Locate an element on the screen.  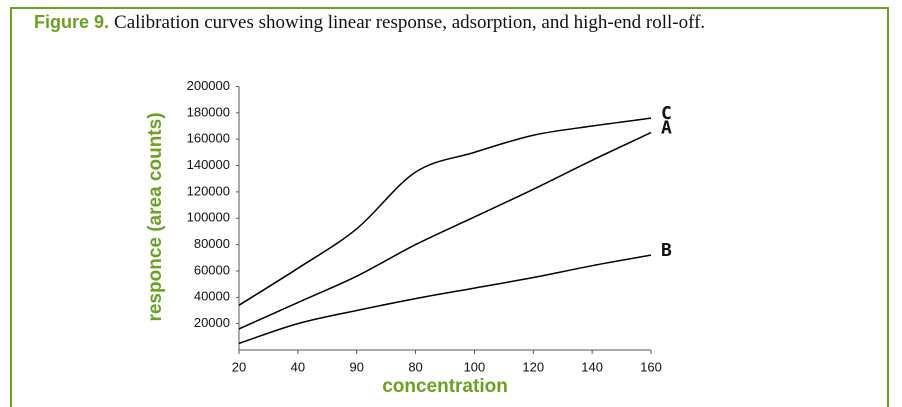
series-label: C is located at coordinates (666, 113).